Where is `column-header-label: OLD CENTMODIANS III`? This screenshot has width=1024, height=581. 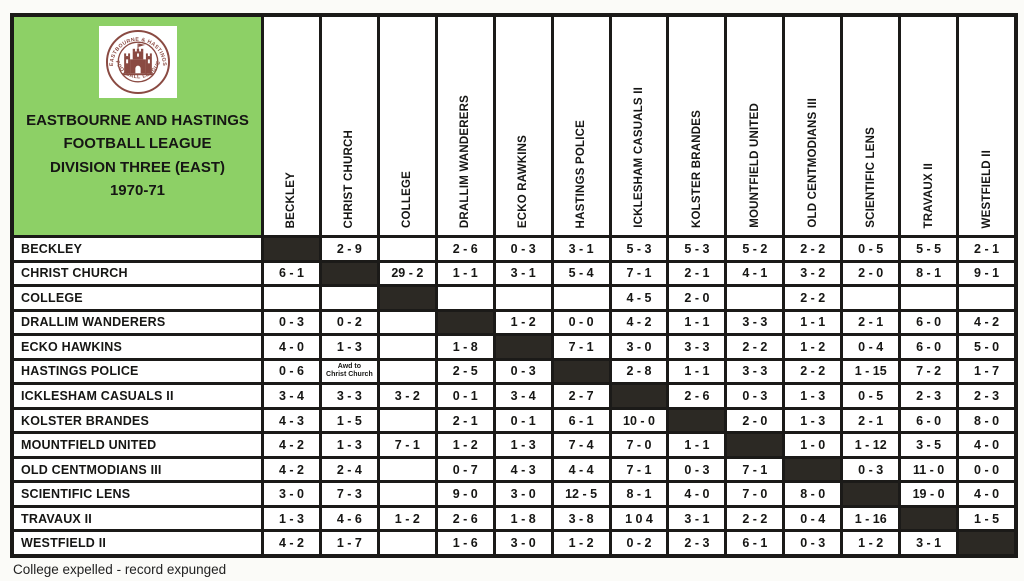 column-header-label: OLD CENTMODIANS III is located at coordinates (812, 163).